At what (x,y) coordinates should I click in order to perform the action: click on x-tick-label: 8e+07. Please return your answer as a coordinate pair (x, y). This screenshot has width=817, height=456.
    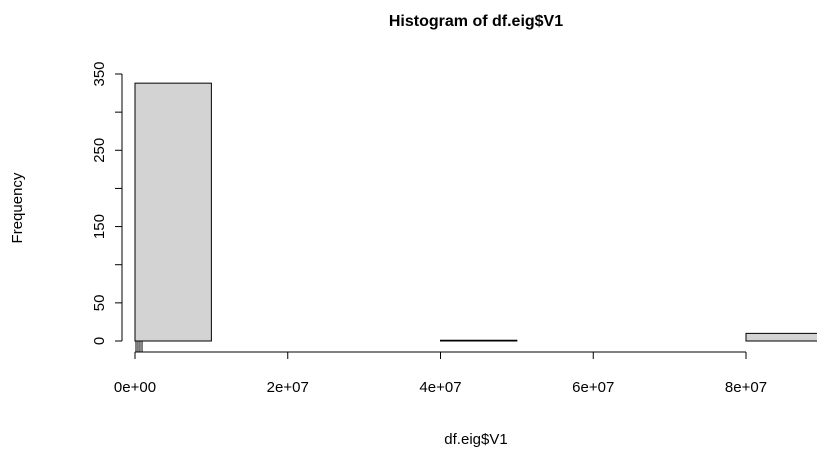
    Looking at the image, I should click on (746, 387).